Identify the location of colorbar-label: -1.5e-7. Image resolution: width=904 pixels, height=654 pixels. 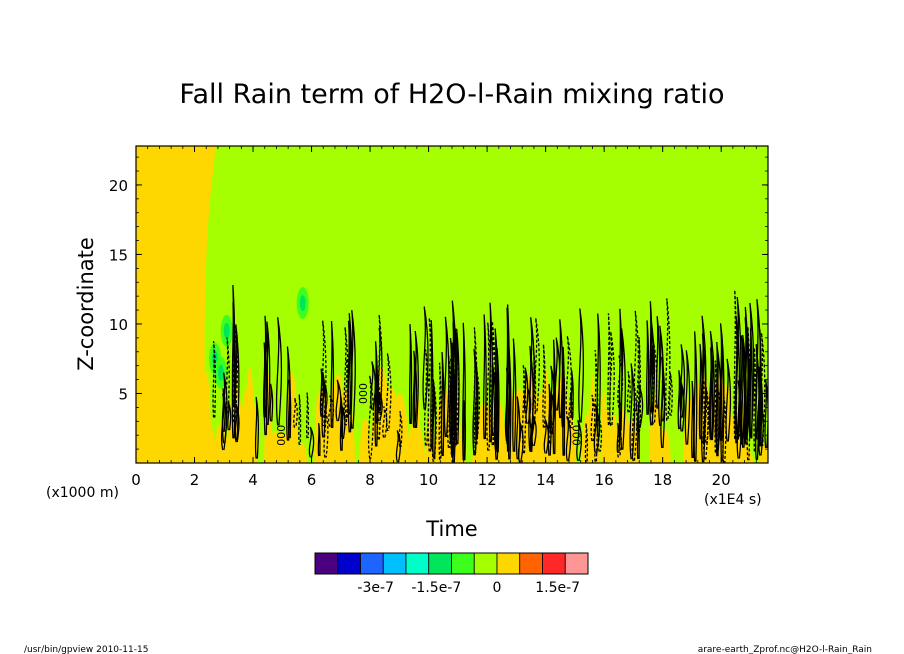
(436, 588).